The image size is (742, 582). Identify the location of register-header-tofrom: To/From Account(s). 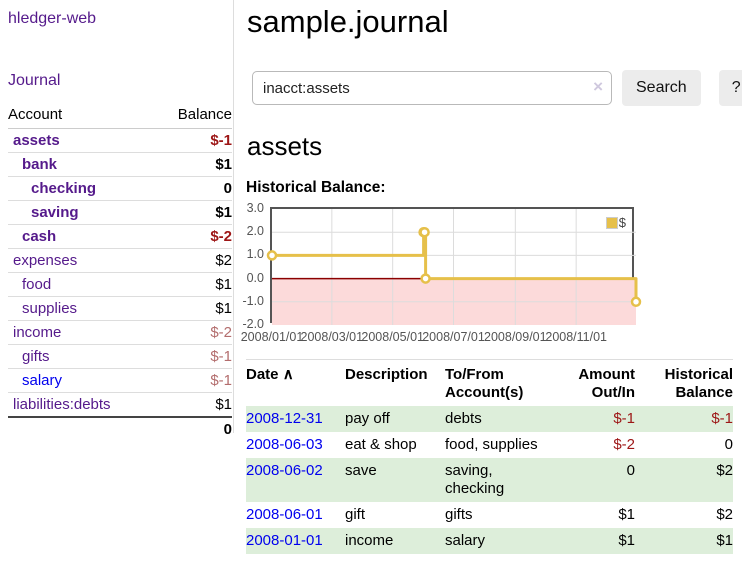
(510, 383).